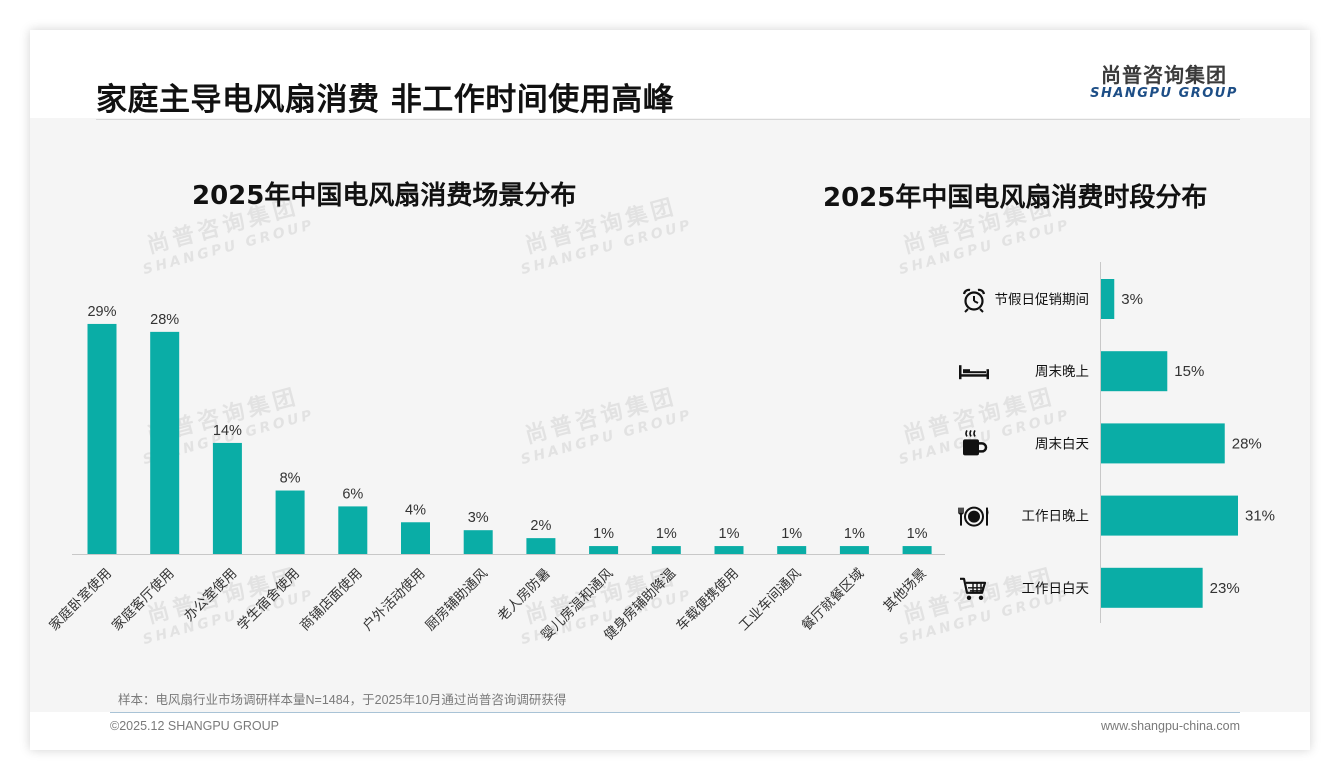  I want to click on website-link: www.shangpu-china.com, so click(1170, 726).